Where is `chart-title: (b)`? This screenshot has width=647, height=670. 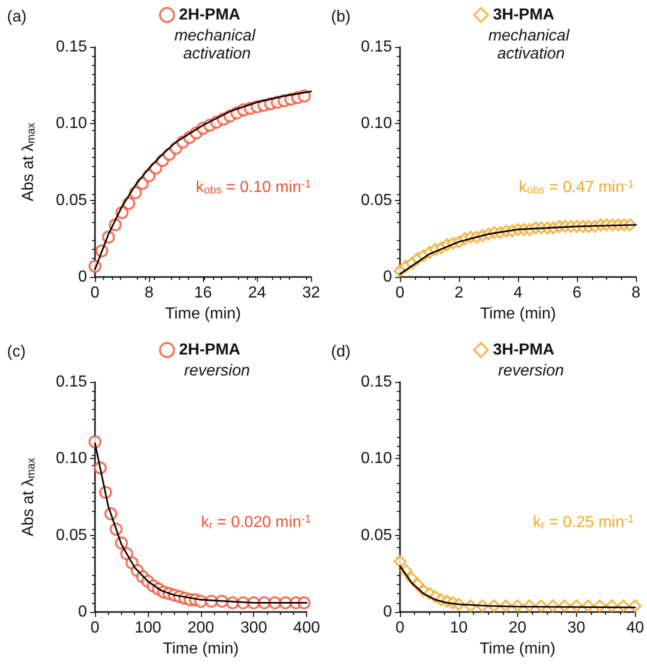
chart-title: (b) is located at coordinates (341, 17).